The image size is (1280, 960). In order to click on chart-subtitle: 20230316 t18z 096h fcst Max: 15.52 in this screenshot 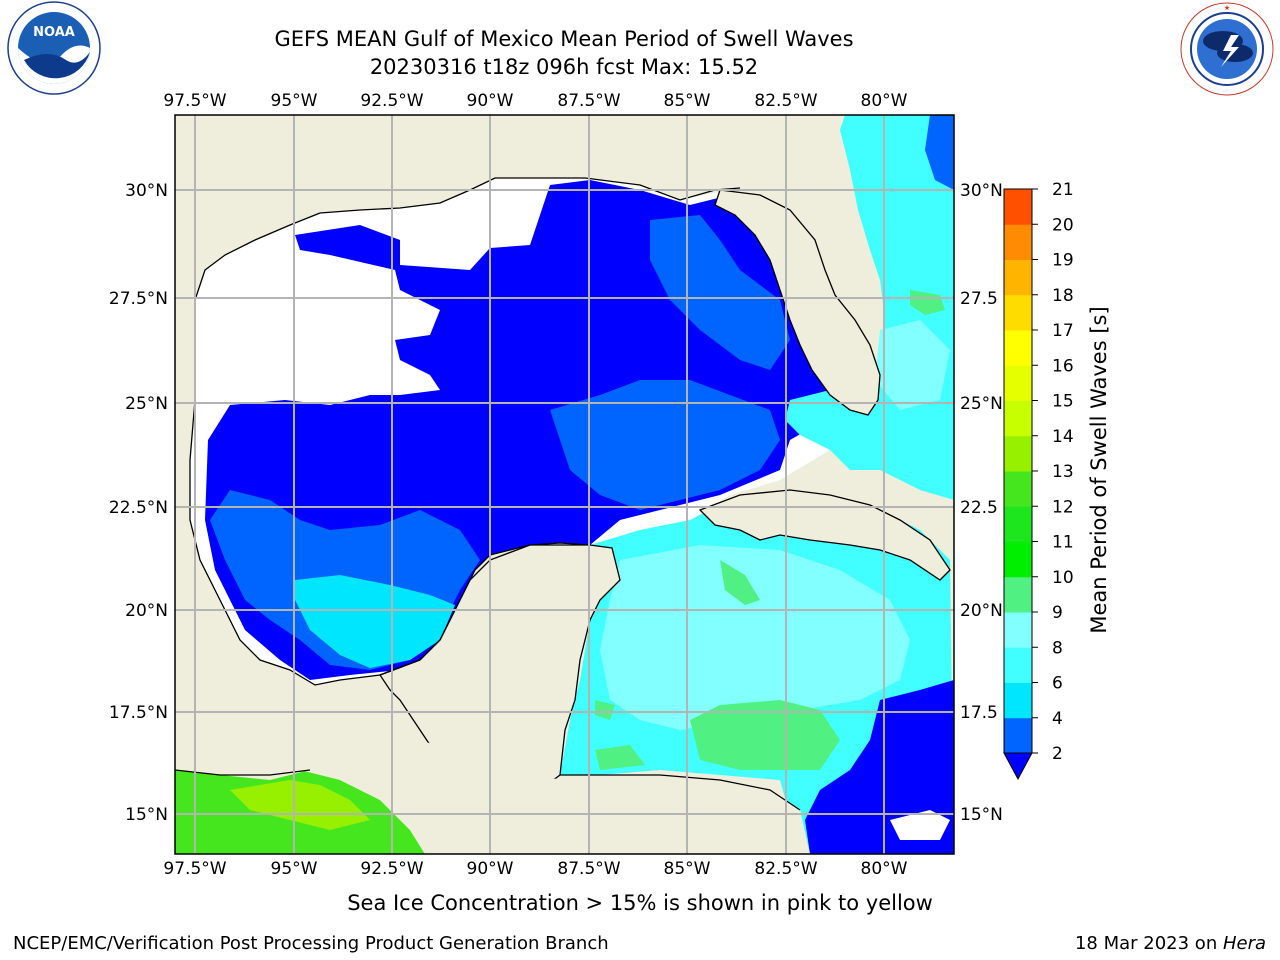, I will do `click(564, 67)`.